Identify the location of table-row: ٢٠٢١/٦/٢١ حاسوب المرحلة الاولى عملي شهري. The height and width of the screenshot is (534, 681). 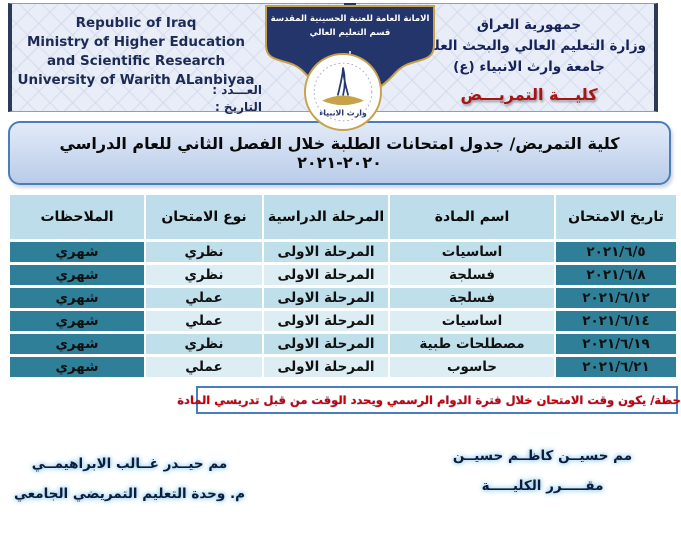
(343, 367).